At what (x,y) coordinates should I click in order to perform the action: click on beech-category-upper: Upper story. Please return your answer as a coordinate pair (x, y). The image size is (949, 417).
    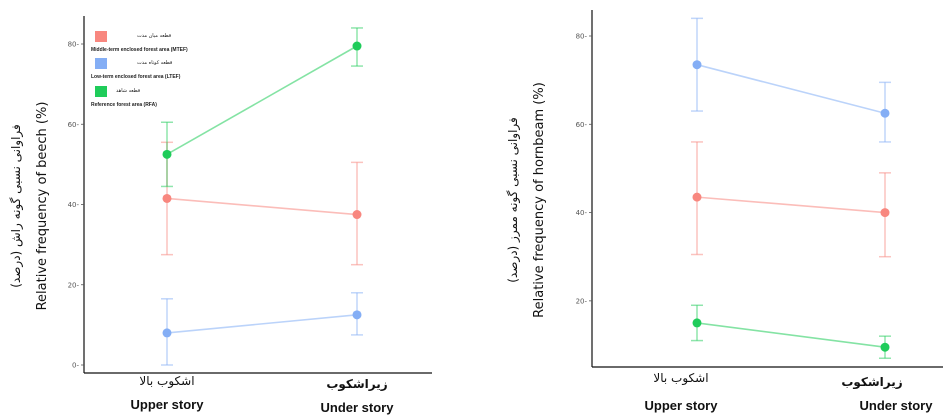
    Looking at the image, I should click on (168, 404).